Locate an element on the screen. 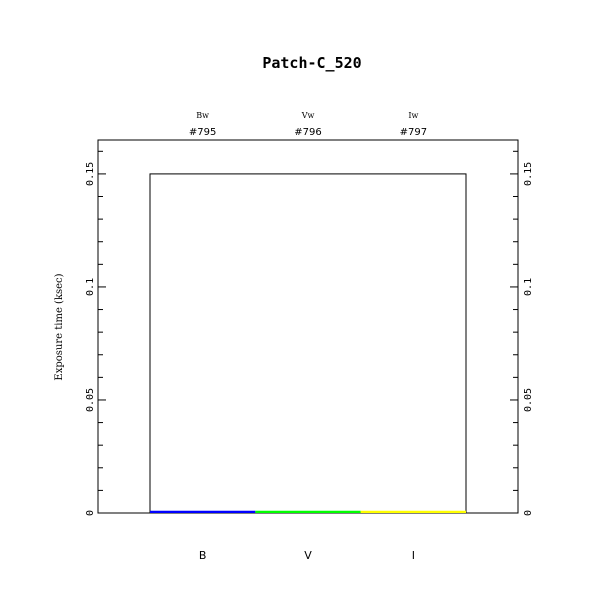  y-tick-label-left: 0 is located at coordinates (90, 513).